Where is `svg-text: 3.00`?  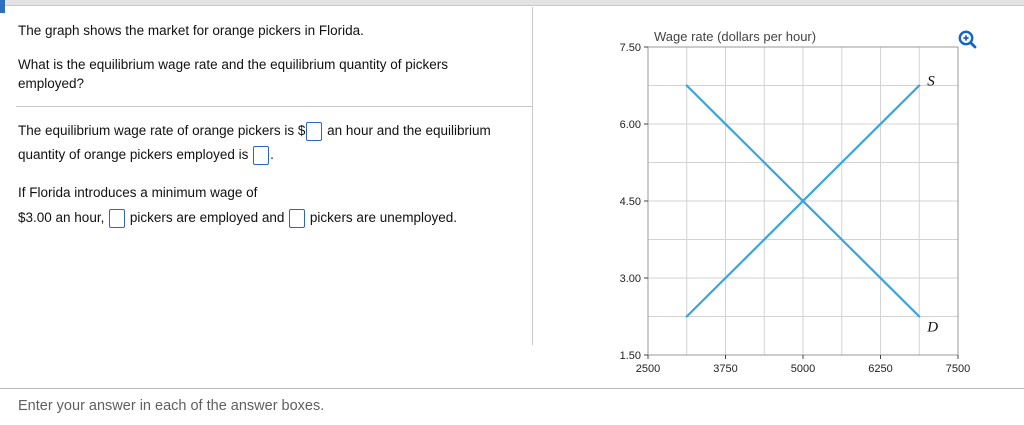 svg-text: 3.00 is located at coordinates (630, 279).